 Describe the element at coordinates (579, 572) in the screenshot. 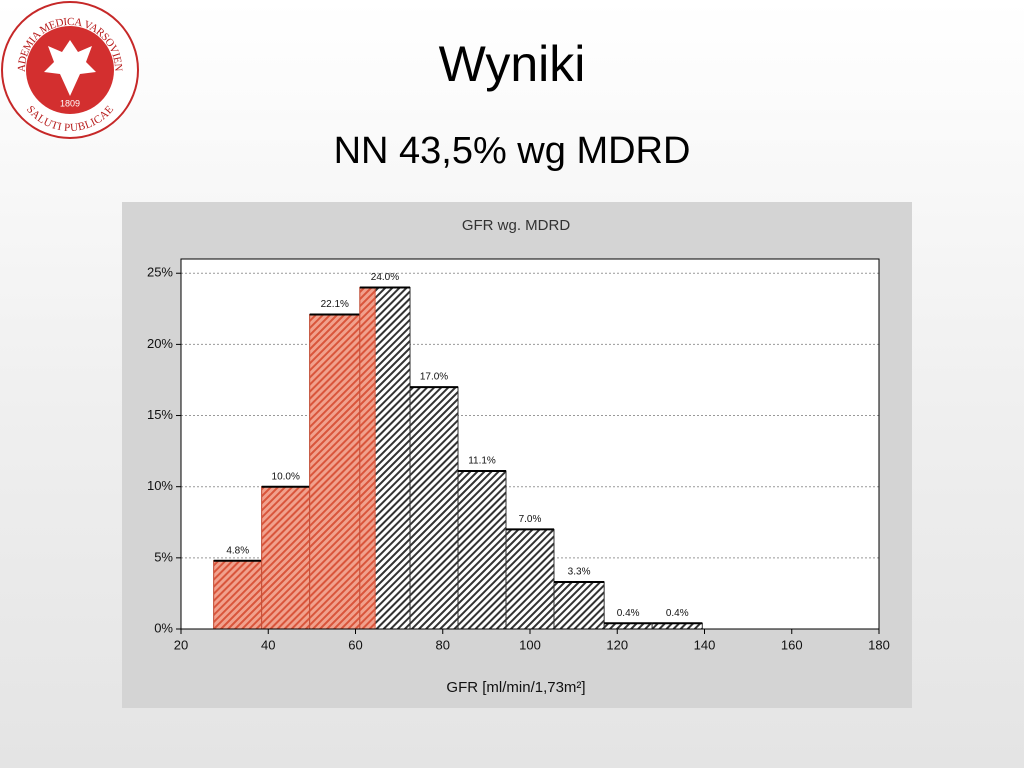

I see `value-label: 3.3%` at that location.